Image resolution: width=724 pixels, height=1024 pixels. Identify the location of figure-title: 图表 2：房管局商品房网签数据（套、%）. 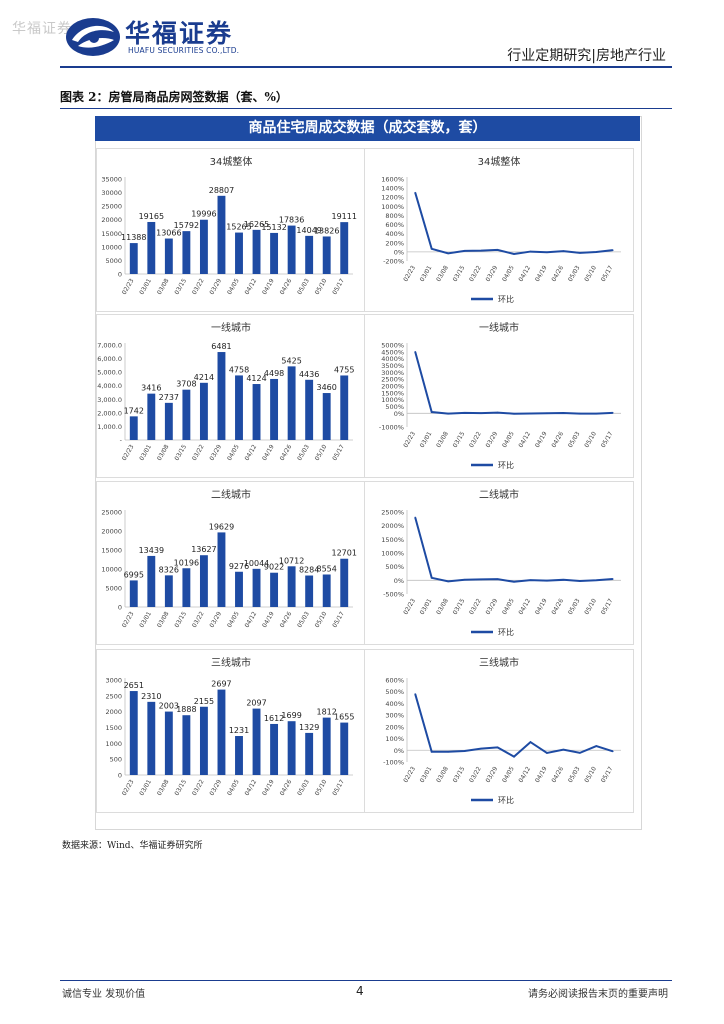
(174, 97).